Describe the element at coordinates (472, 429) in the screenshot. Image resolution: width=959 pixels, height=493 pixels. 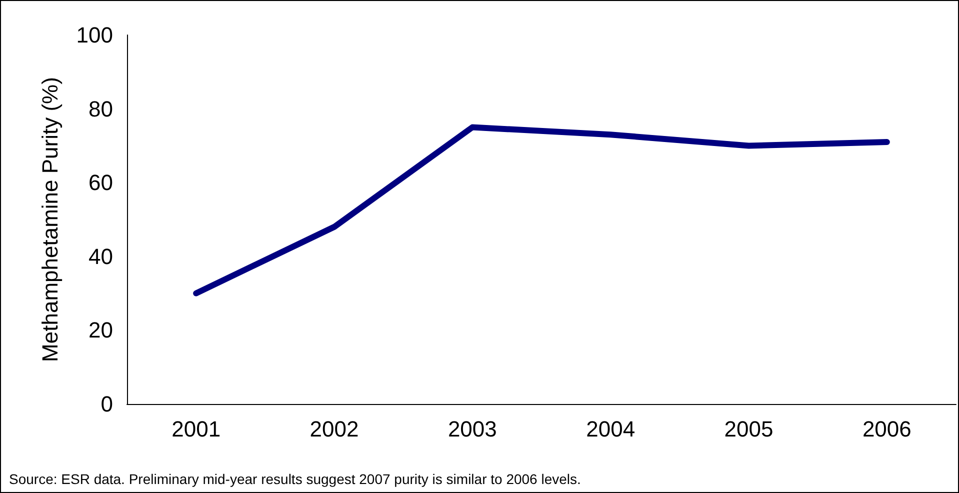
I see `x-tick-label: 2003` at that location.